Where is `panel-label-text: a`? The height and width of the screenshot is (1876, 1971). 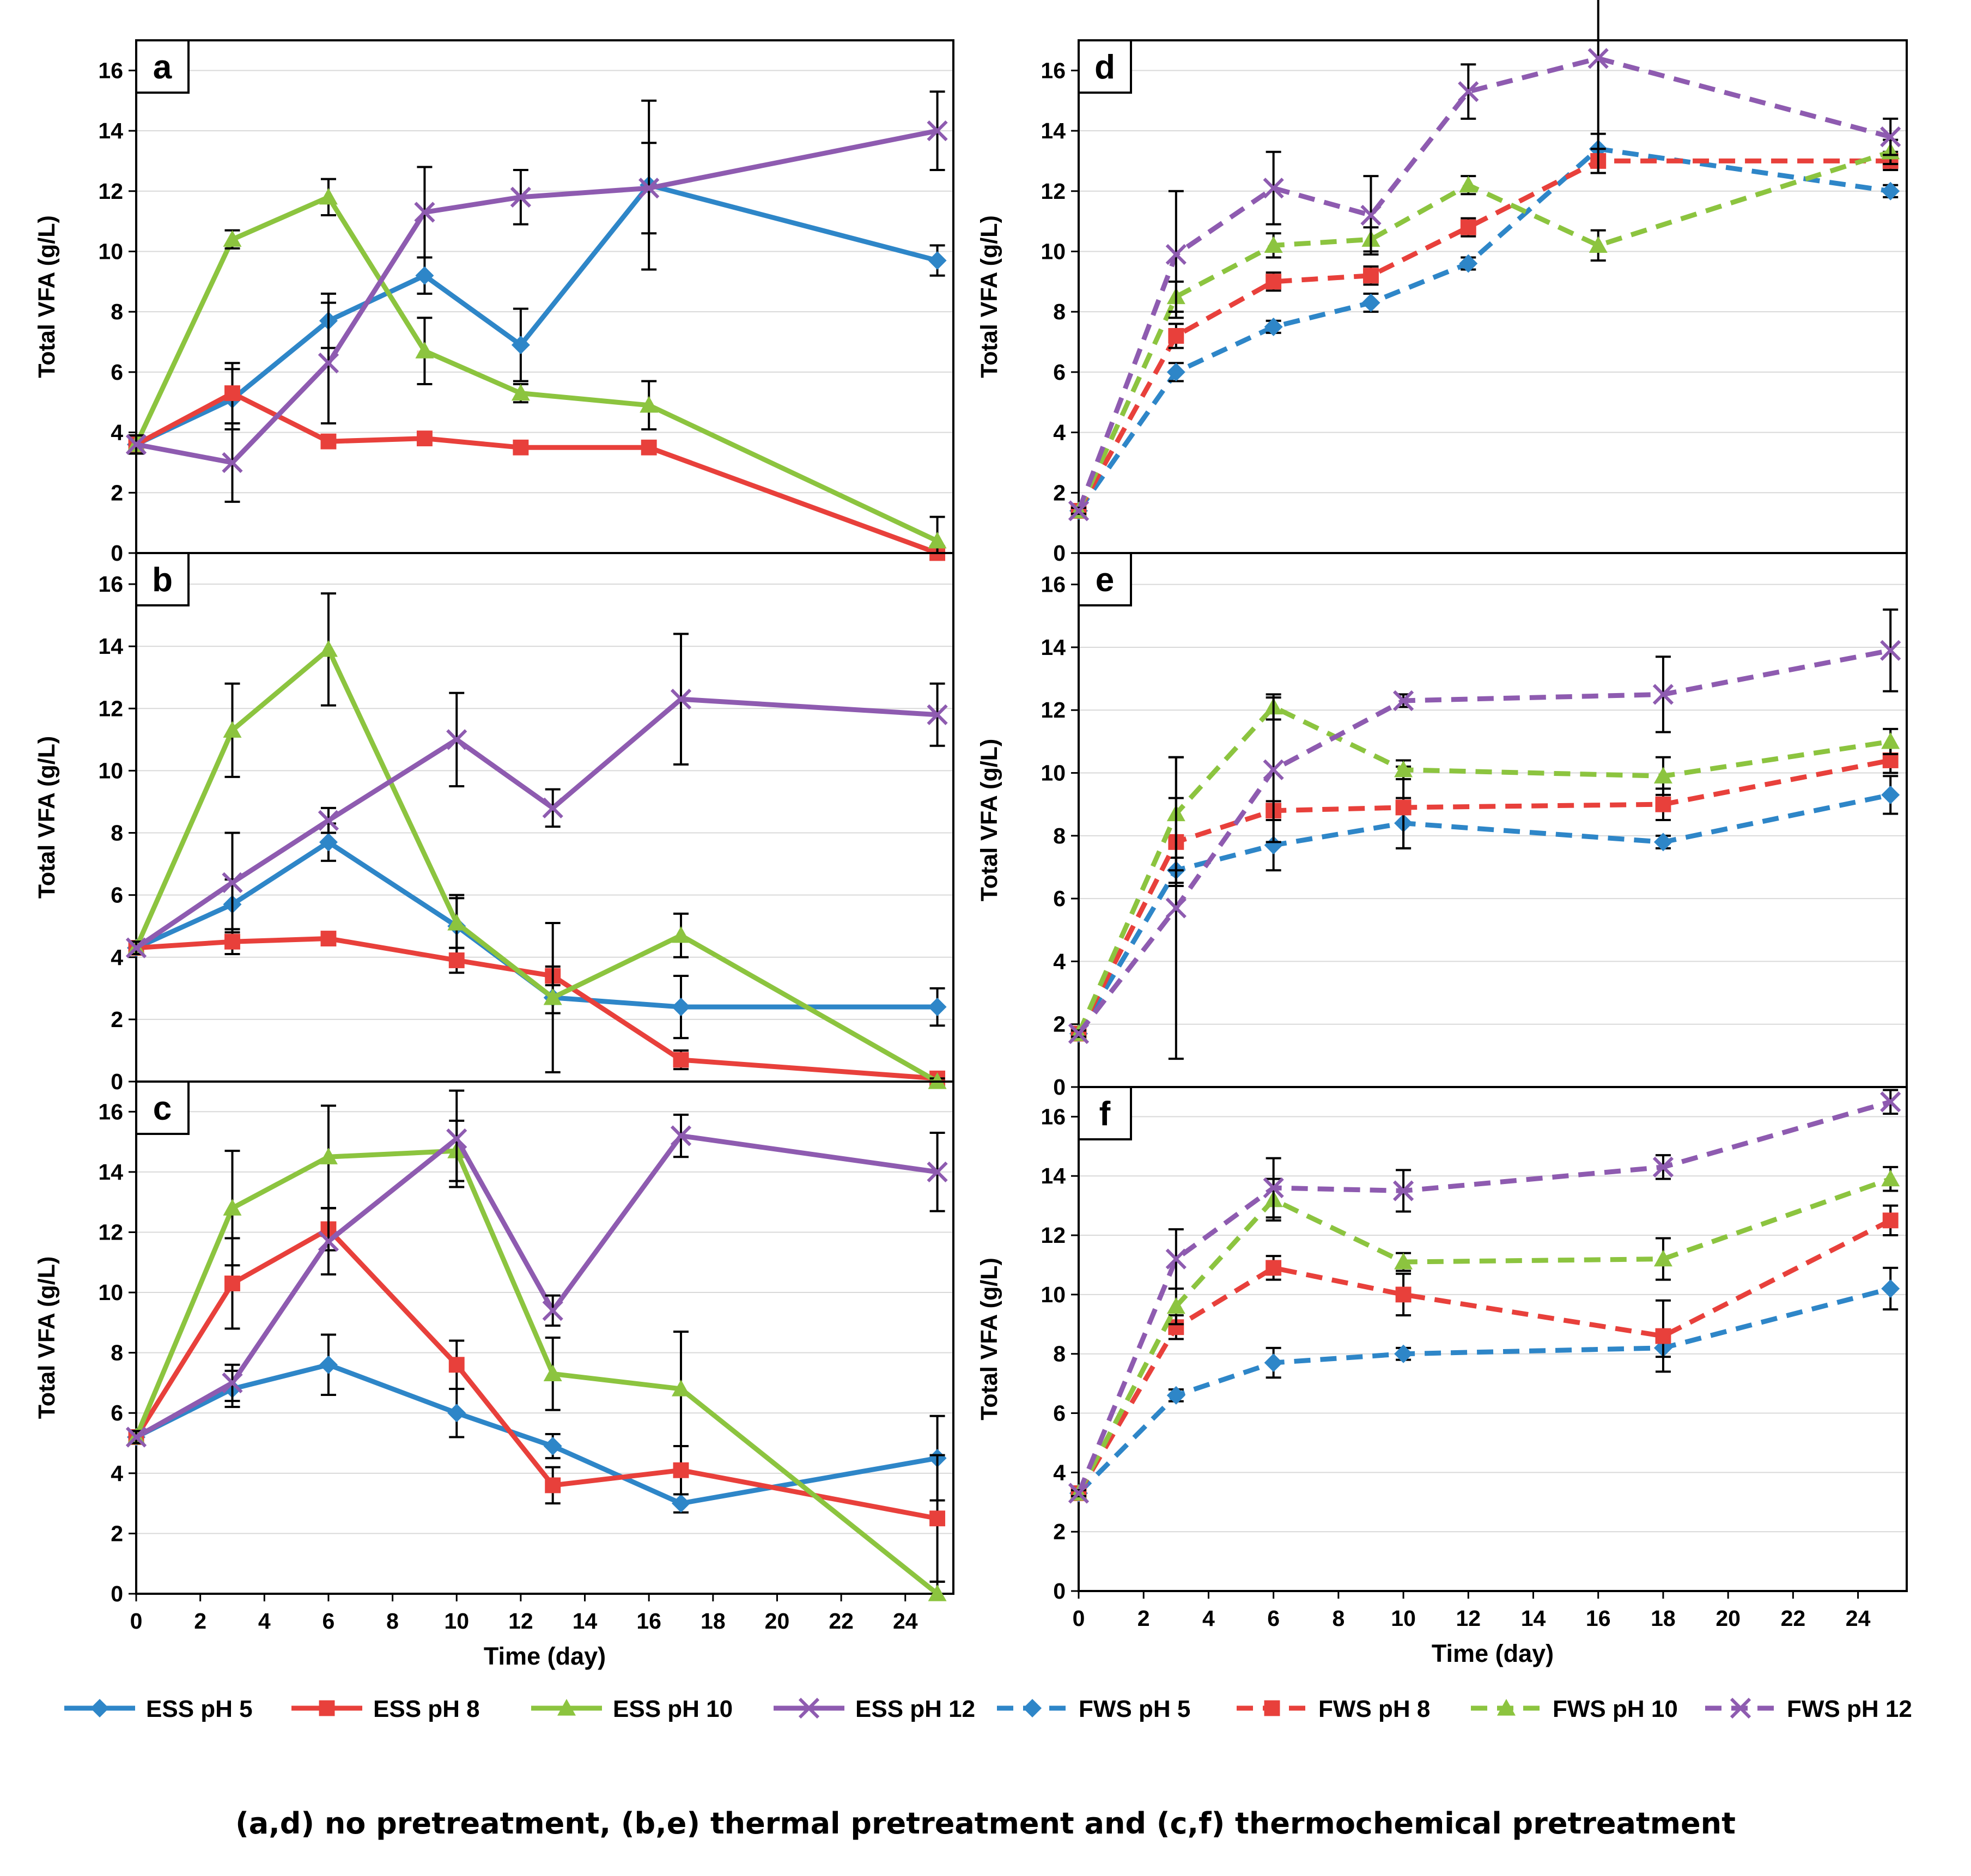 panel-label-text: a is located at coordinates (163, 67).